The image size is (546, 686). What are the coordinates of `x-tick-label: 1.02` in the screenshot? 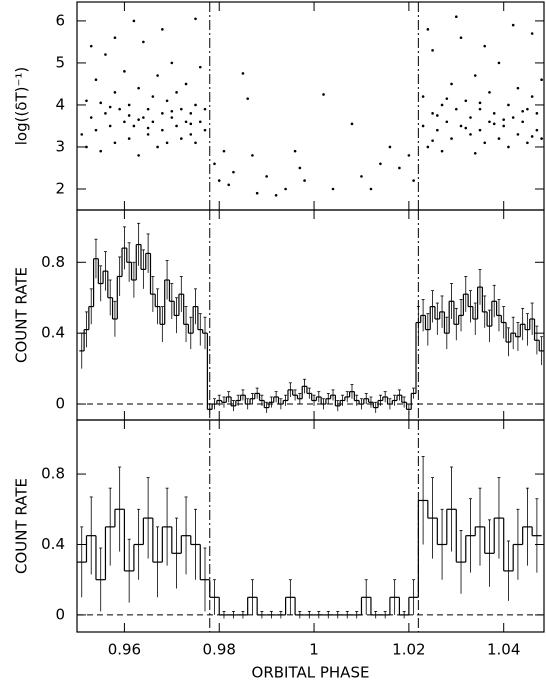 It's located at (408, 650).